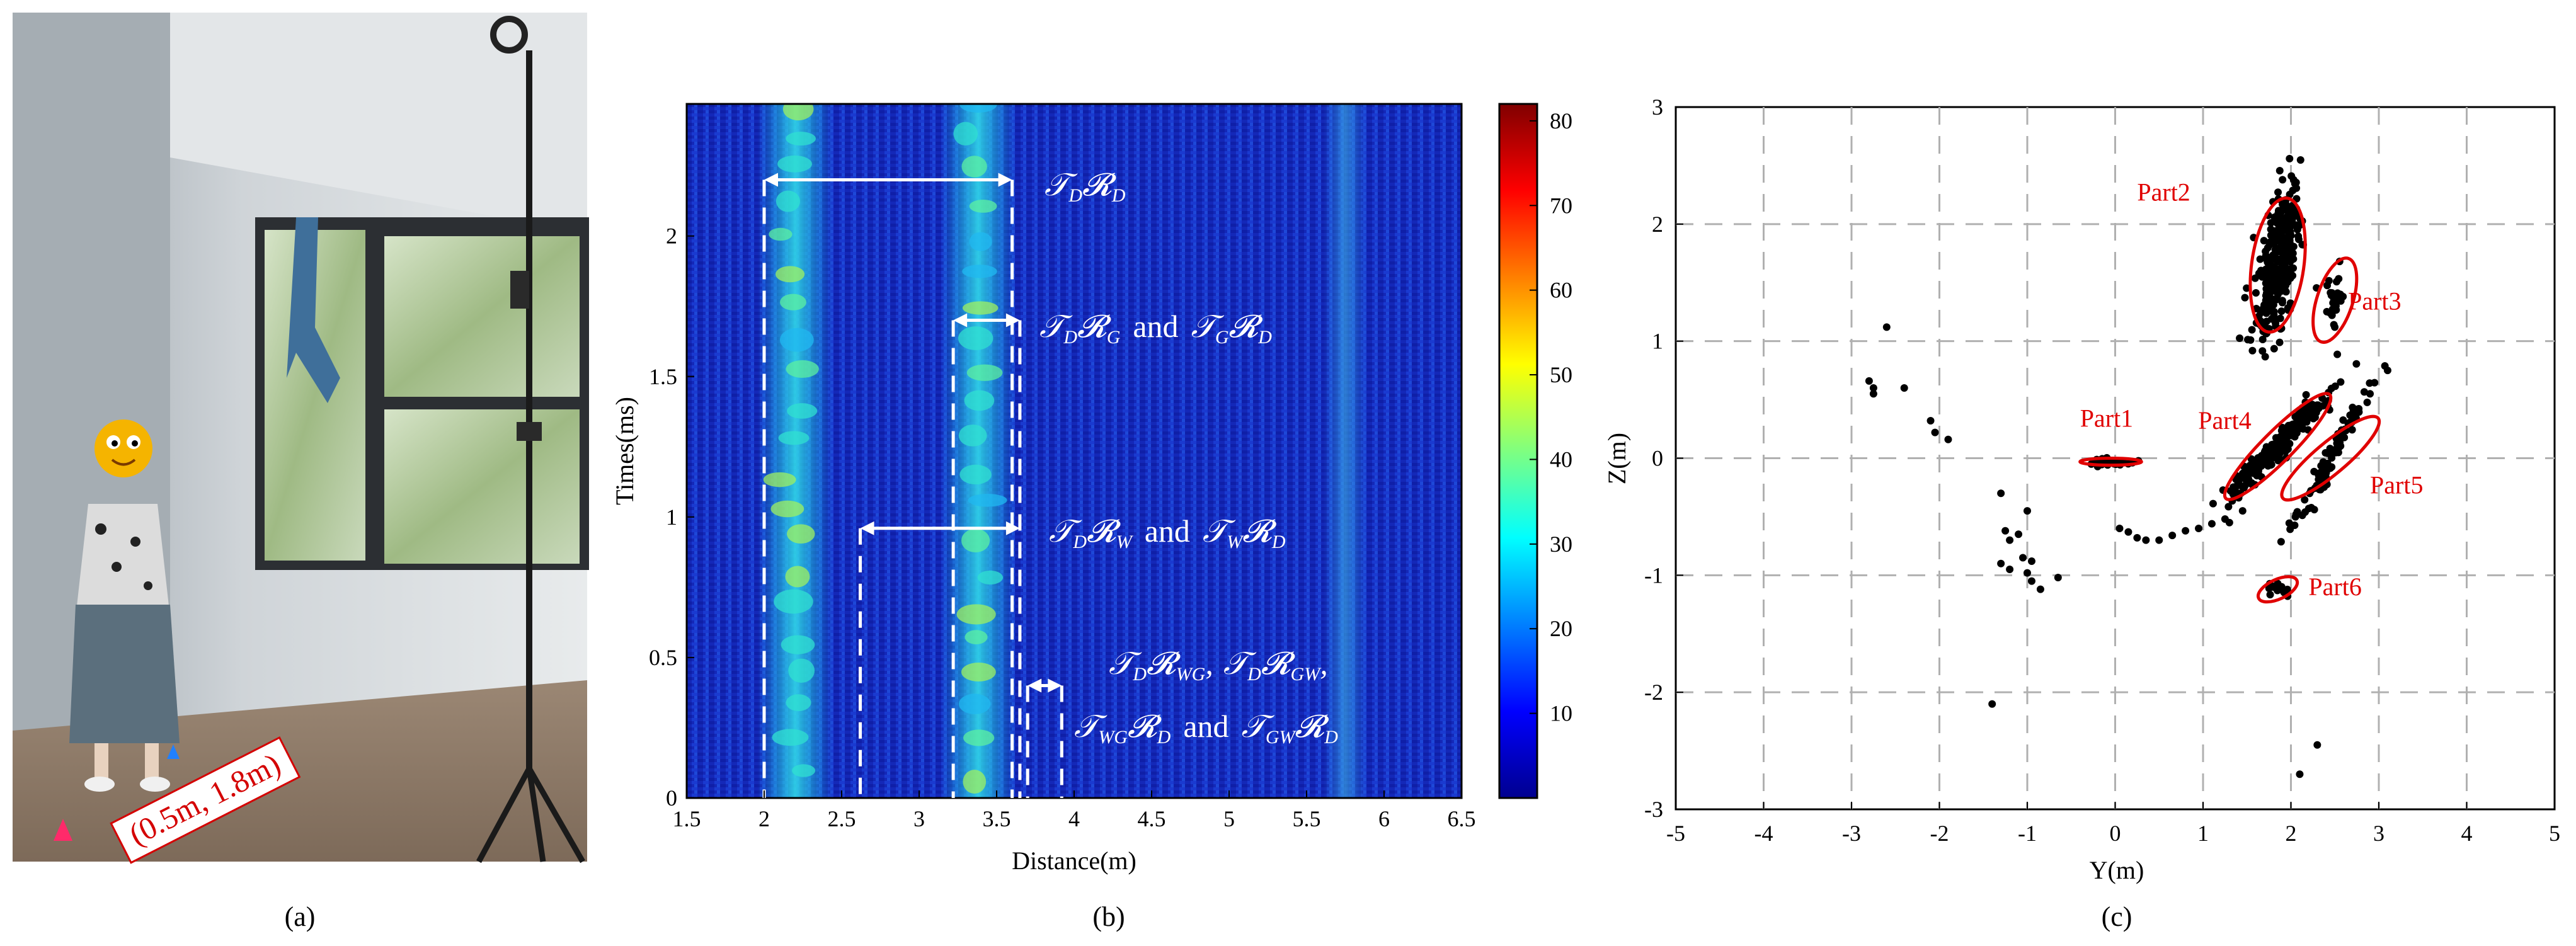  Describe the element at coordinates (1152, 818) in the screenshot. I see `heatmap-xtick-label-6: 4.5` at that location.